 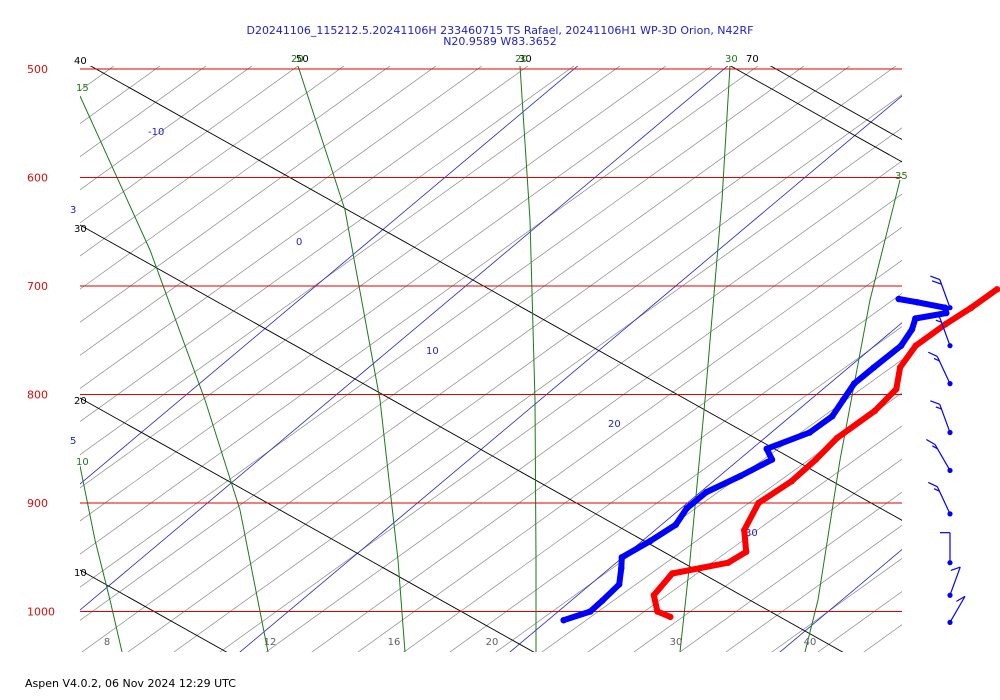 I want to click on moist-adiabat-label: 10, so click(x=82, y=462).